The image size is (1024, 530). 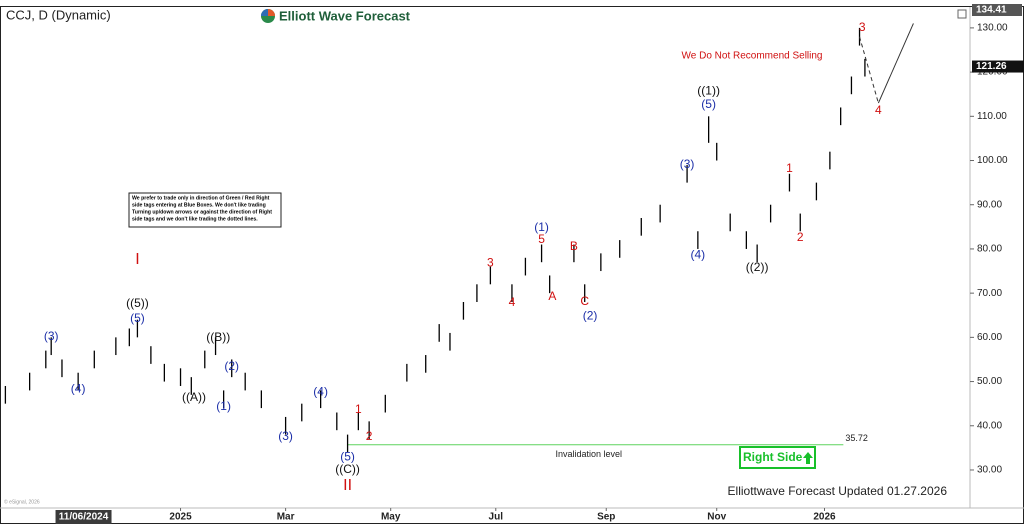 What do you see at coordinates (989, 425) in the screenshot?
I see `y-tick-label: 40.00` at bounding box center [989, 425].